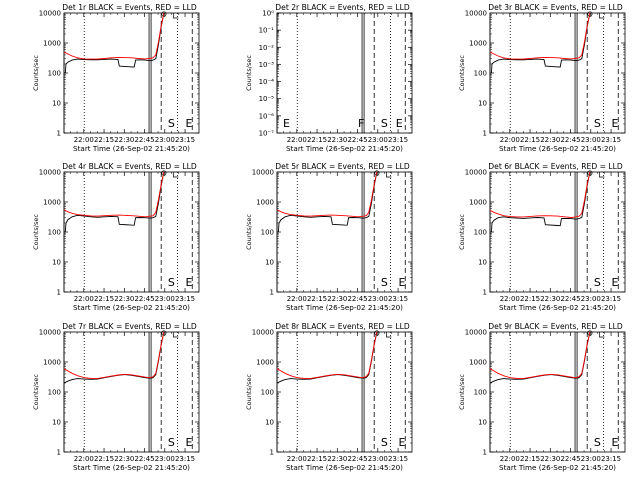  I want to click on flag-label: F, so click(361, 123).